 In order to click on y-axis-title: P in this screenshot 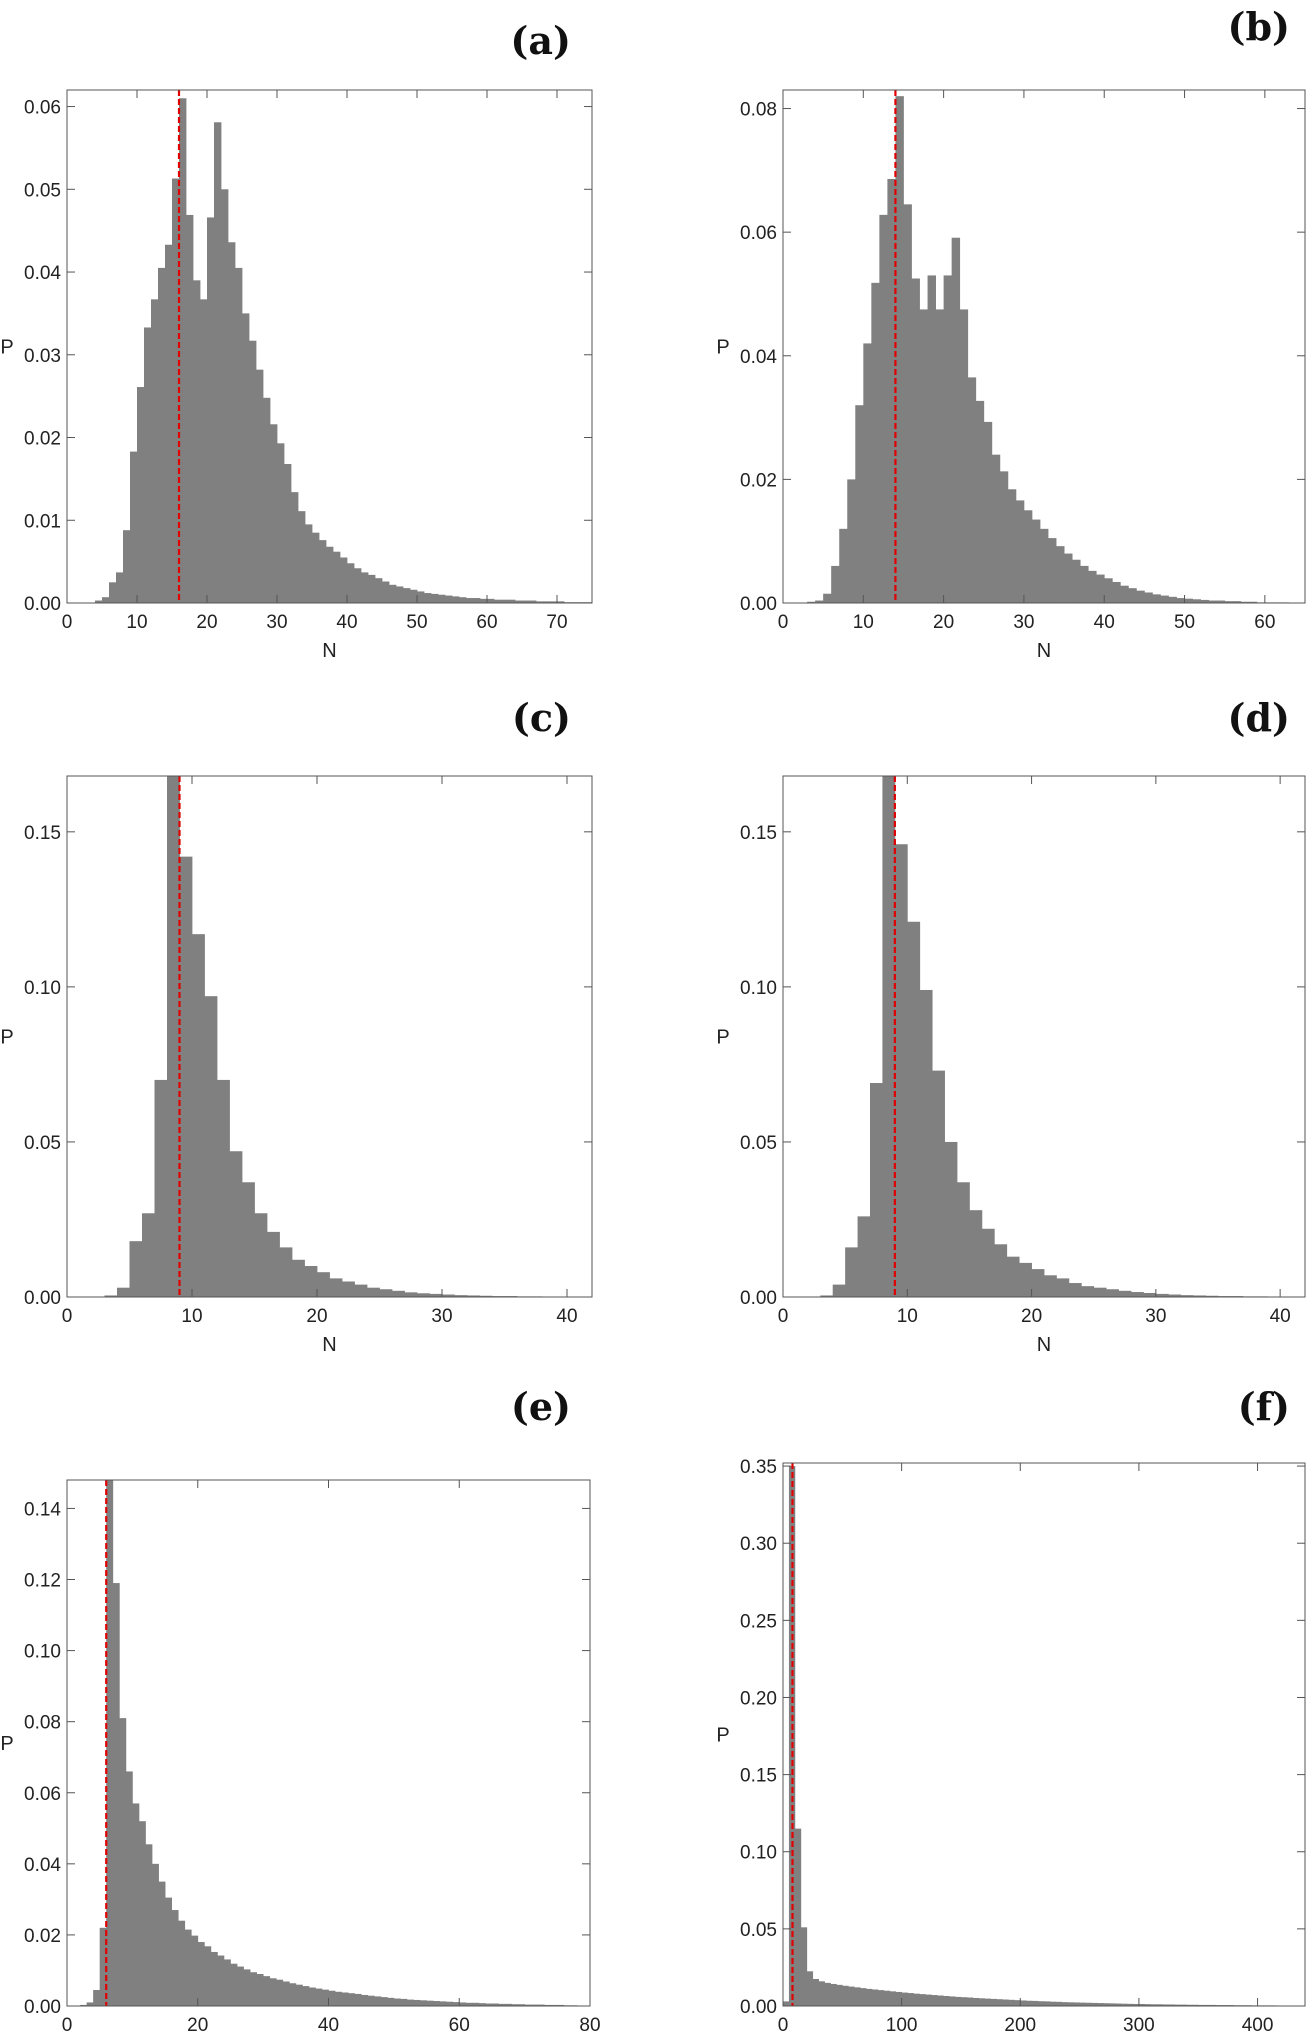, I will do `click(6, 1744)`.